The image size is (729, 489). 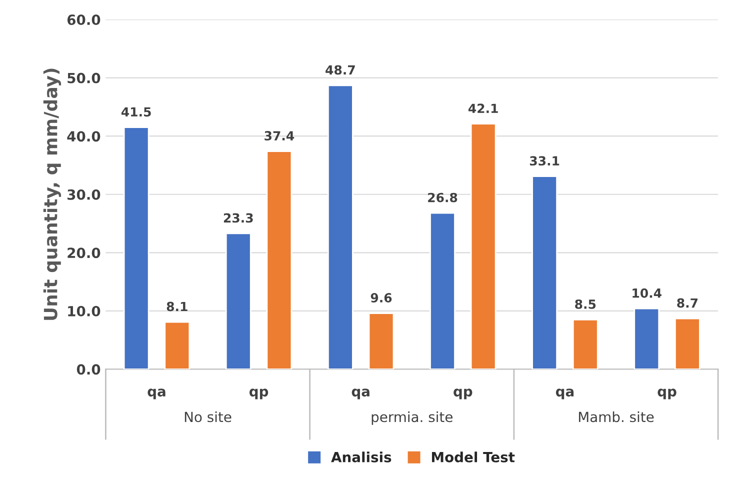 I want to click on y-tick-label: 50.0, so click(x=84, y=78).